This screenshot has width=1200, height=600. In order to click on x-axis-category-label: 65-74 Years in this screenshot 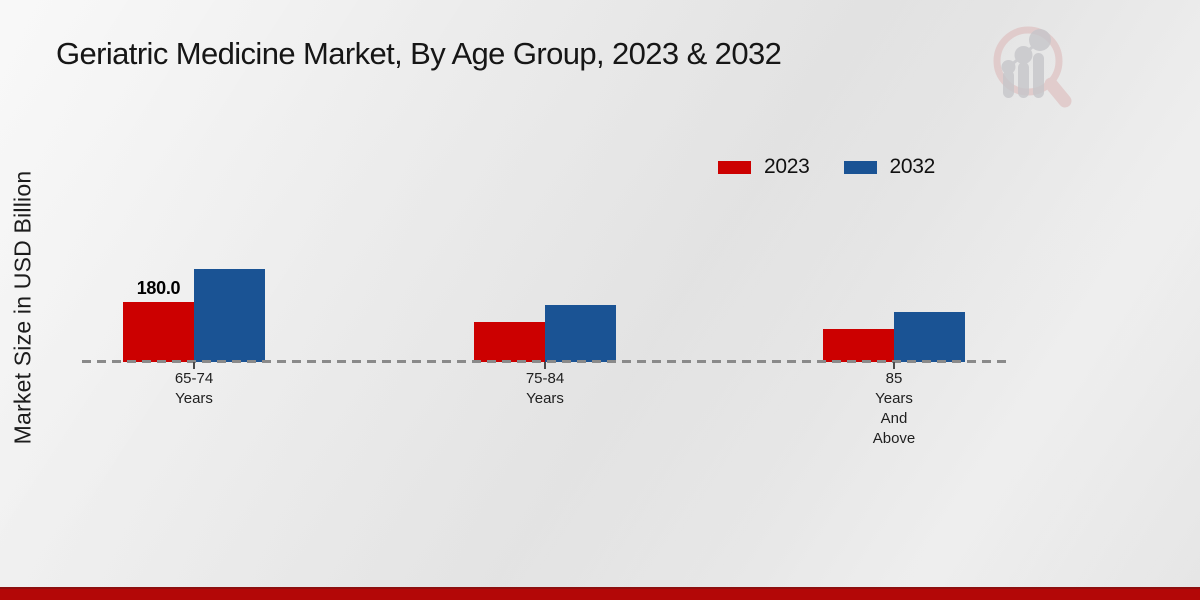, I will do `click(194, 388)`.